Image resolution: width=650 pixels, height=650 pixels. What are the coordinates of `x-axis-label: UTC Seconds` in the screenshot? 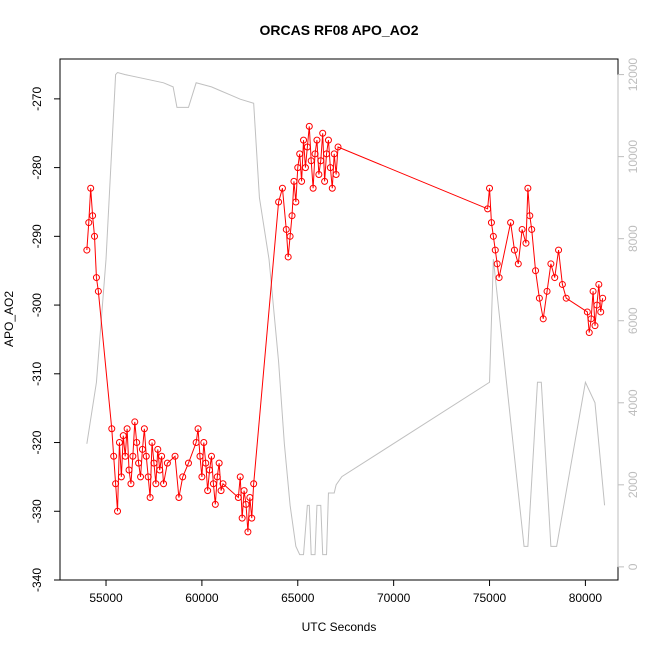 It's located at (339, 627).